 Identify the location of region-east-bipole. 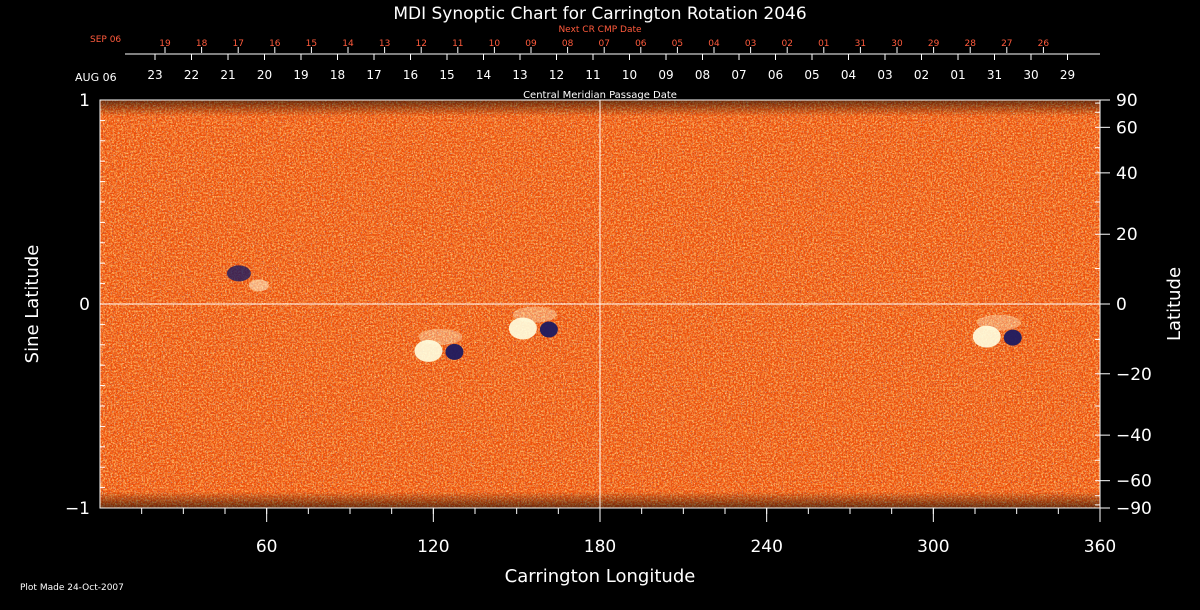
(533, 323).